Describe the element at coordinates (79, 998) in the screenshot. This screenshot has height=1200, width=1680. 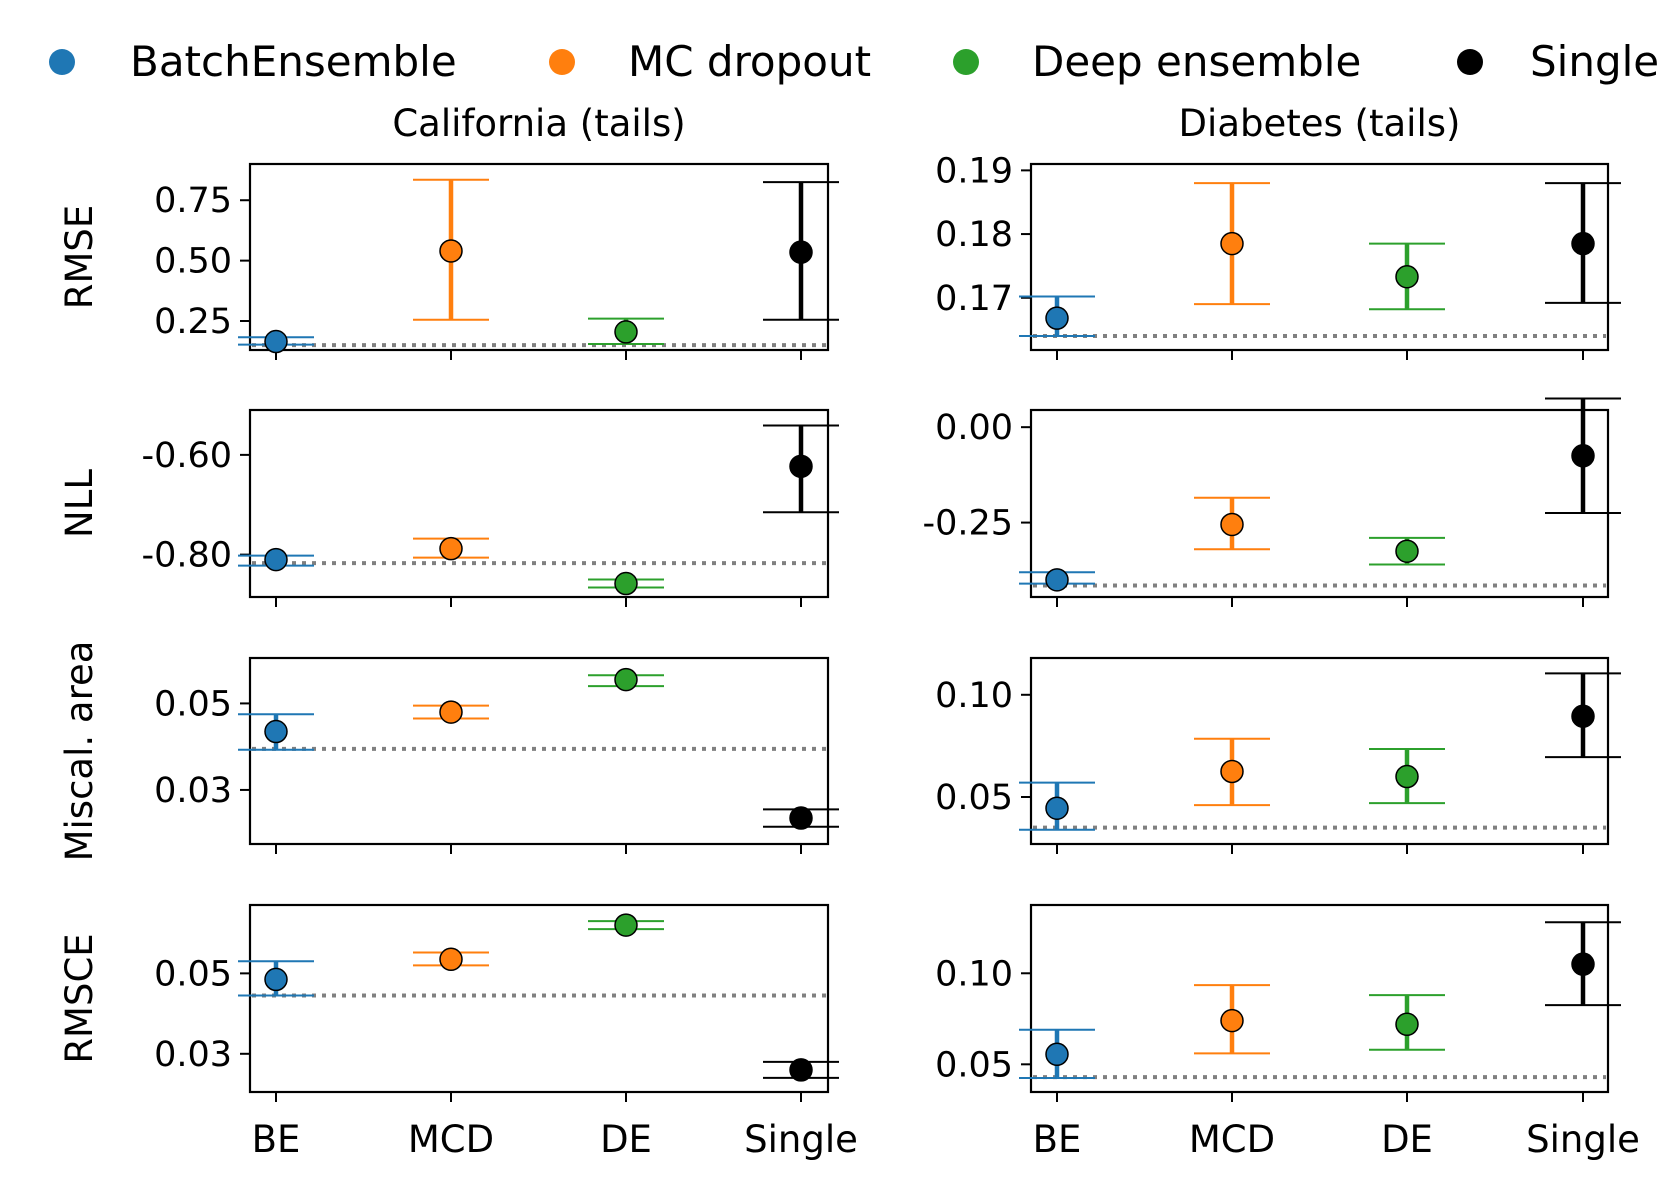
I see `y-axis-label: RMSCE` at that location.